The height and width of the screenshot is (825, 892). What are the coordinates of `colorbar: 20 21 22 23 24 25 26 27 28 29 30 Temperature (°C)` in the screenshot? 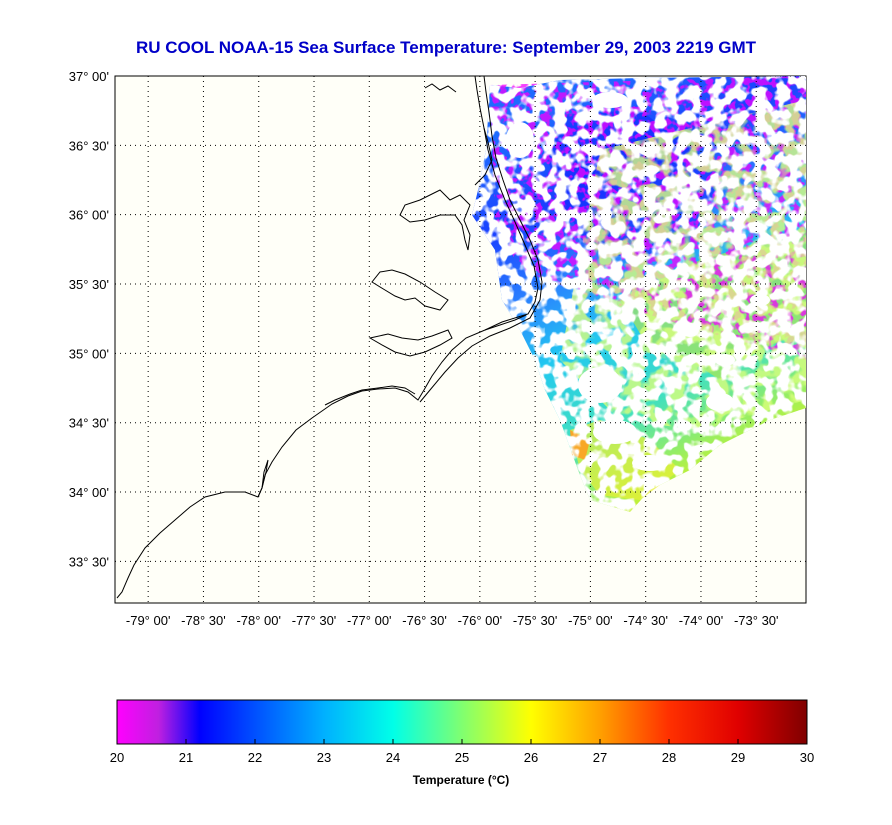 It's located at (462, 743).